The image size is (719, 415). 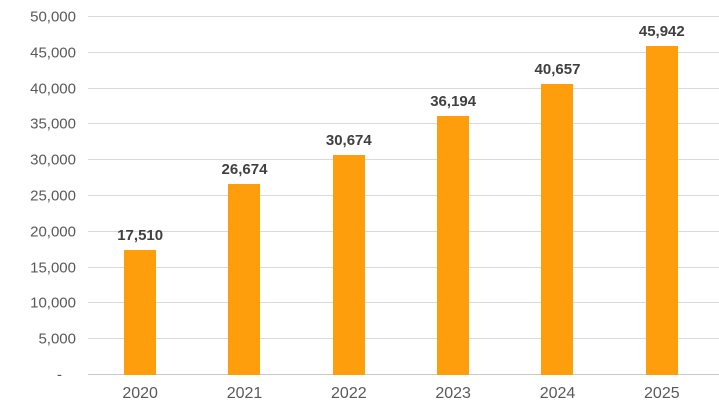 I want to click on bar-value-label: 45,942, so click(x=661, y=32).